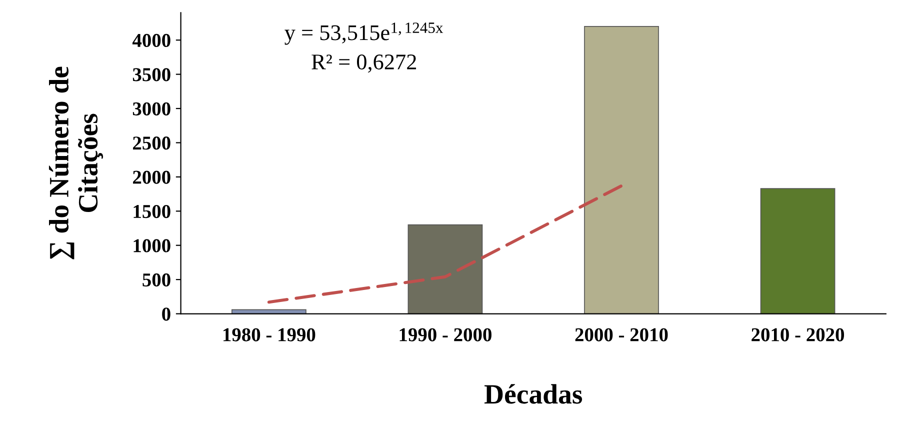 This screenshot has height=424, width=904. Describe the element at coordinates (152, 245) in the screenshot. I see `y-tick-label: 1000` at that location.